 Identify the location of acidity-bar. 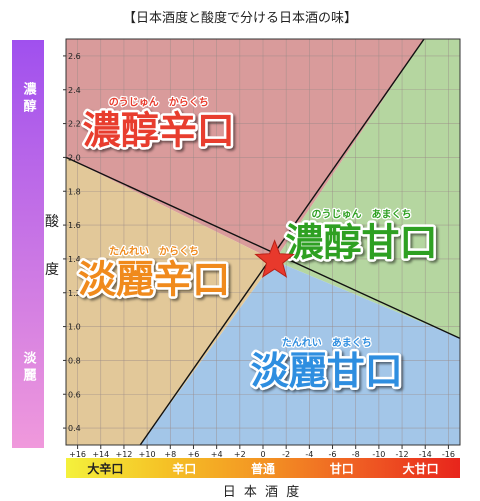
(28, 244).